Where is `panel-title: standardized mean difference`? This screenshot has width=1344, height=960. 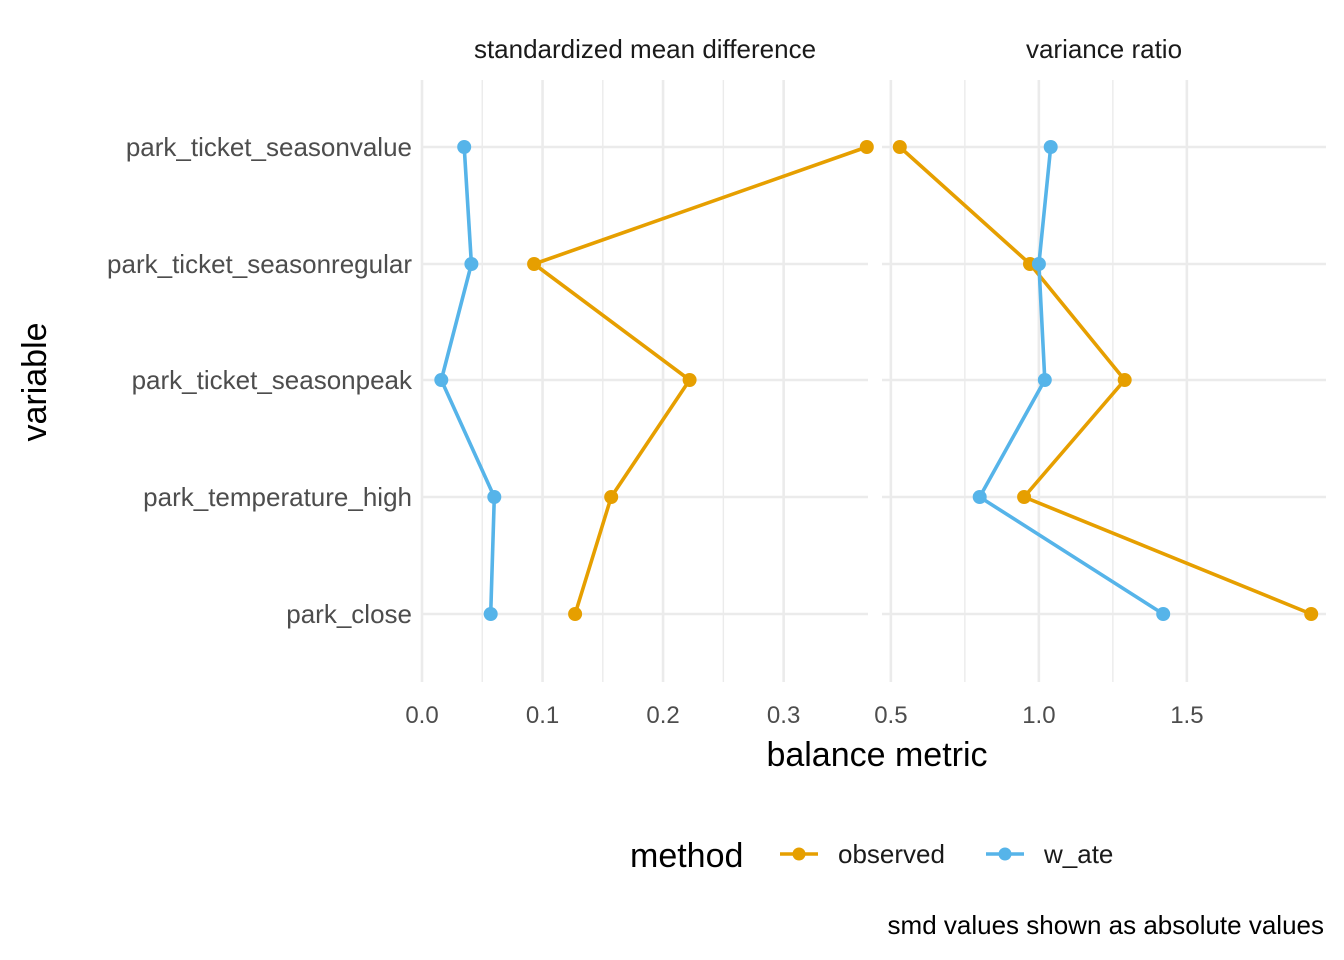
panel-title: standardized mean difference is located at coordinates (645, 49).